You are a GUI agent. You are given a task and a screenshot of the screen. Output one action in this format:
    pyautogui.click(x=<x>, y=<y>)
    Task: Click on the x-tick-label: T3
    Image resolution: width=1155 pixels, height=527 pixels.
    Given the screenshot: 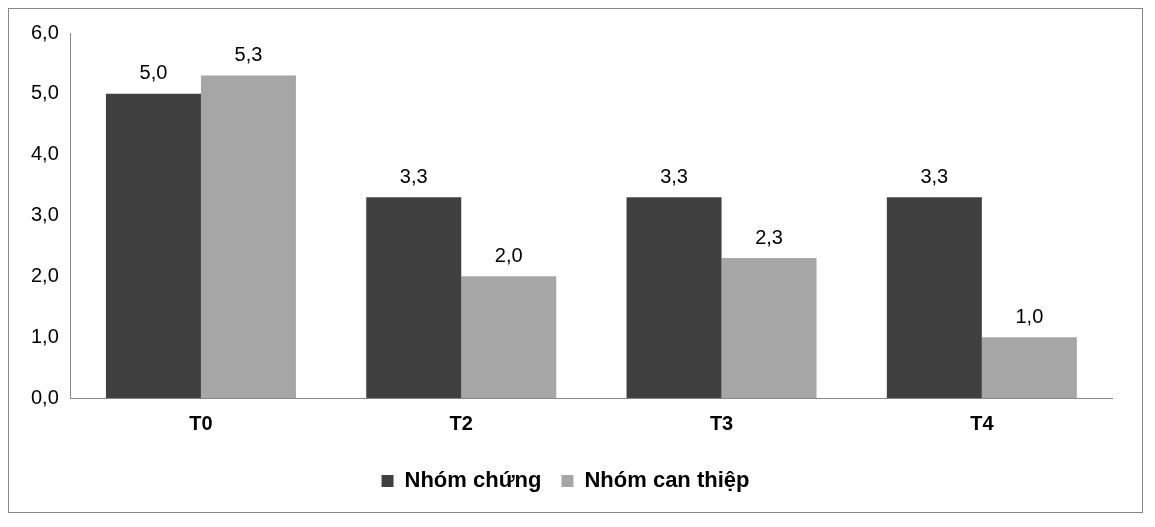 What is the action you would take?
    pyautogui.click(x=721, y=422)
    